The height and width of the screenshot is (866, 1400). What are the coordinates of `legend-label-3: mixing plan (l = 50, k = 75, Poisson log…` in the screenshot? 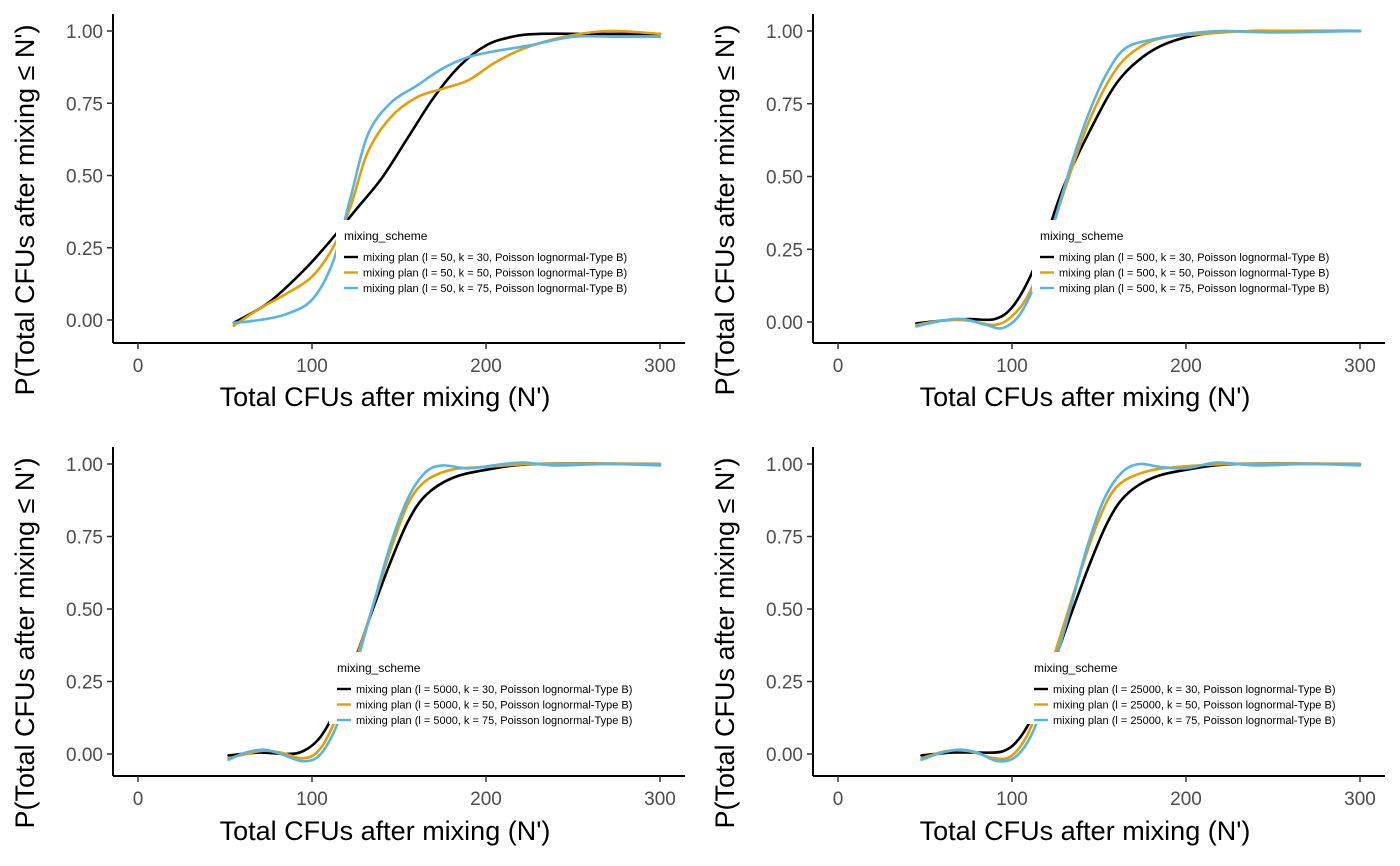 It's located at (495, 289).